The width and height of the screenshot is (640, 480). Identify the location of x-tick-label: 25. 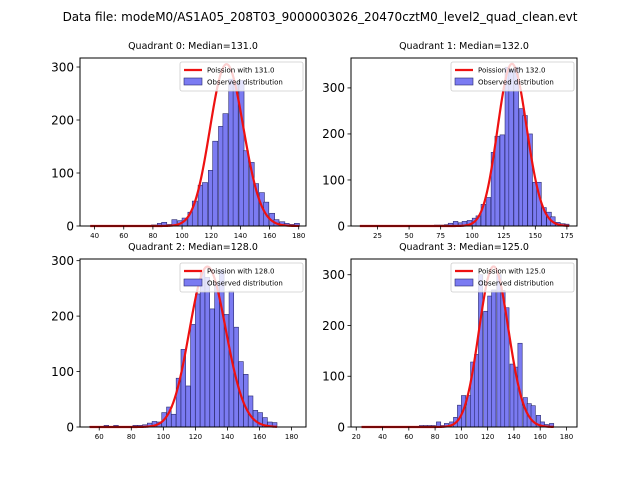
(377, 236).